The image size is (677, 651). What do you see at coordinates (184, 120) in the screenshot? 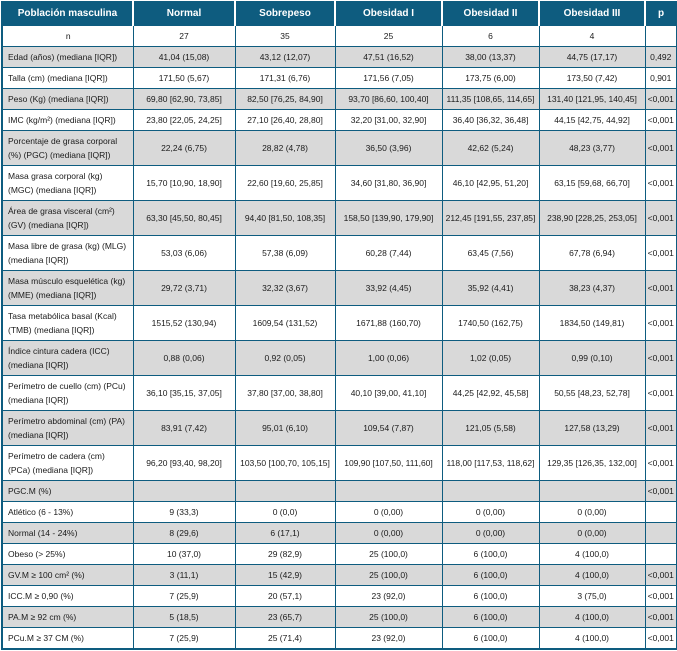
I see `value-cell: 23,80 [22,05, 24,25]` at bounding box center [184, 120].